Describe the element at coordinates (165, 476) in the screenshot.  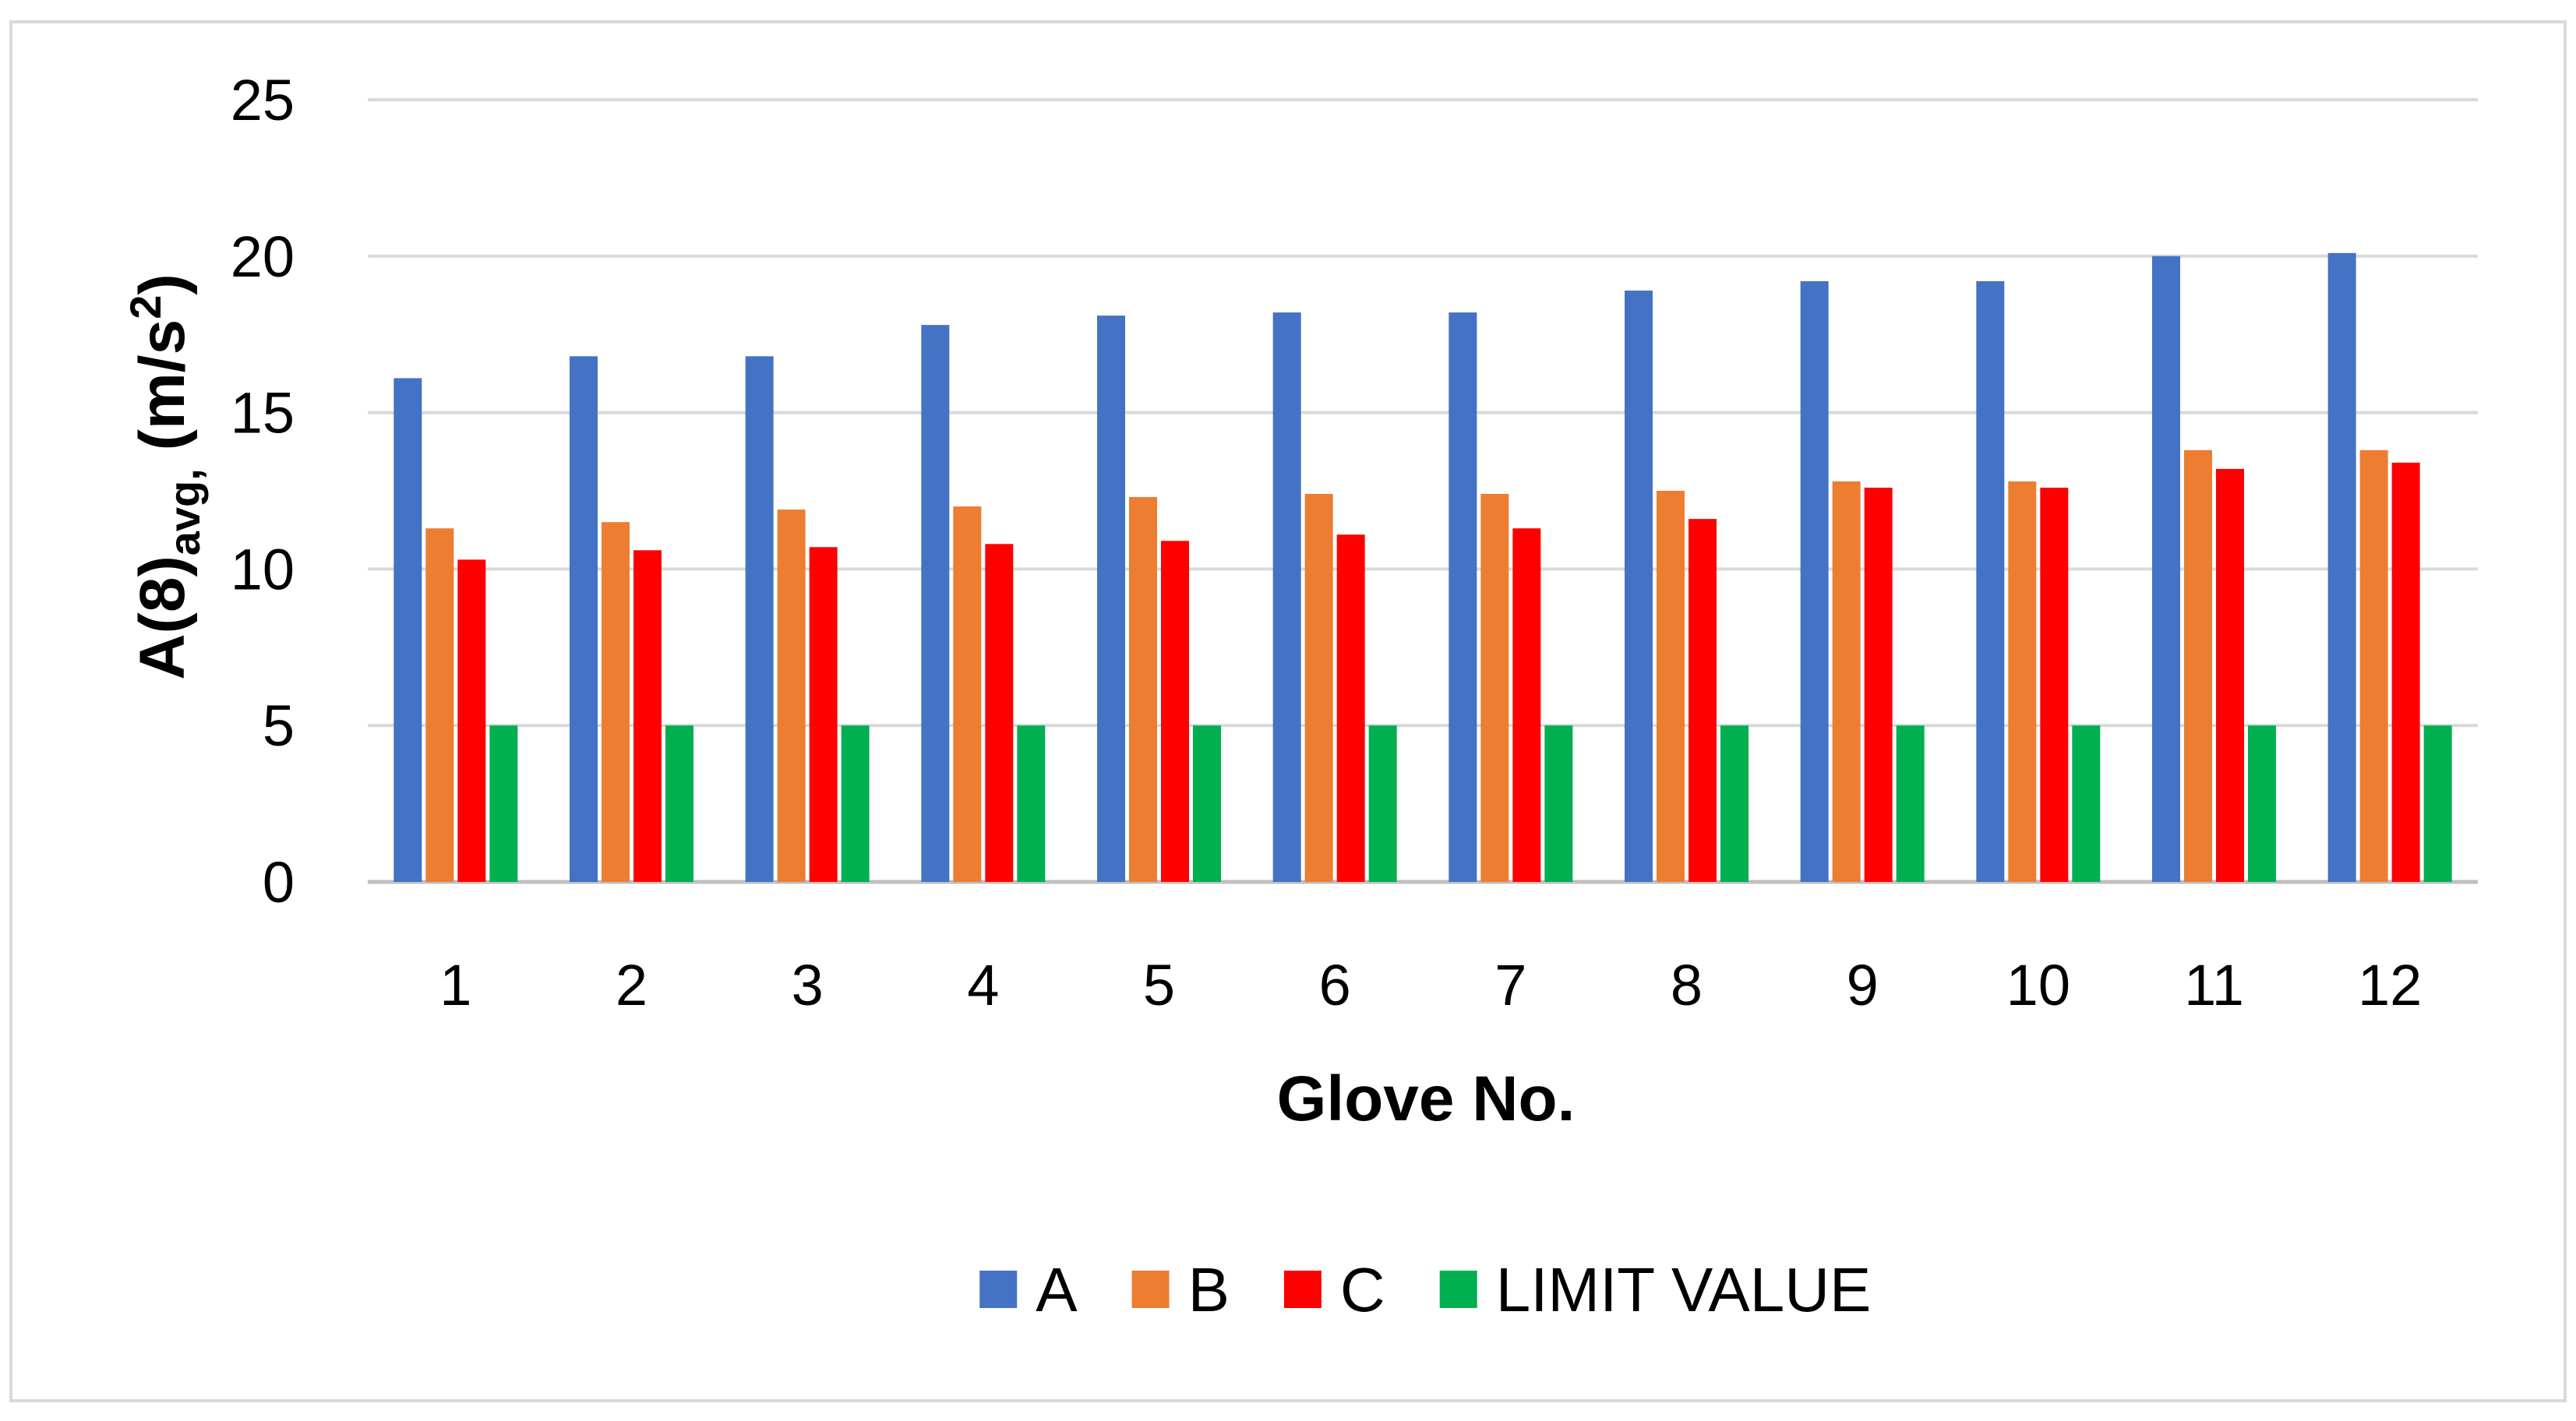
I see `y-axis-title: A(8)avg, (m/s2)` at that location.